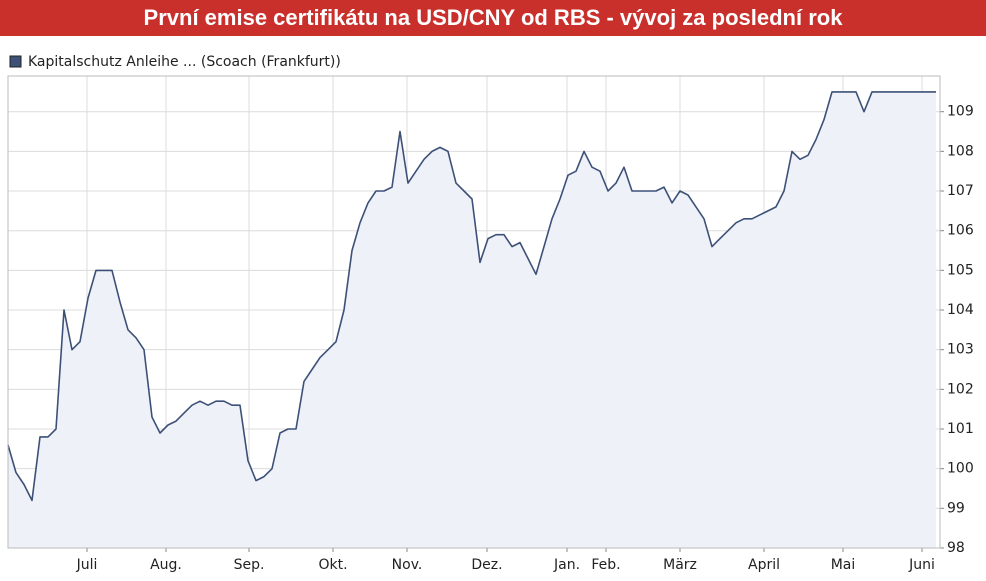  I want to click on x-tick-label: Juni, so click(921, 565).